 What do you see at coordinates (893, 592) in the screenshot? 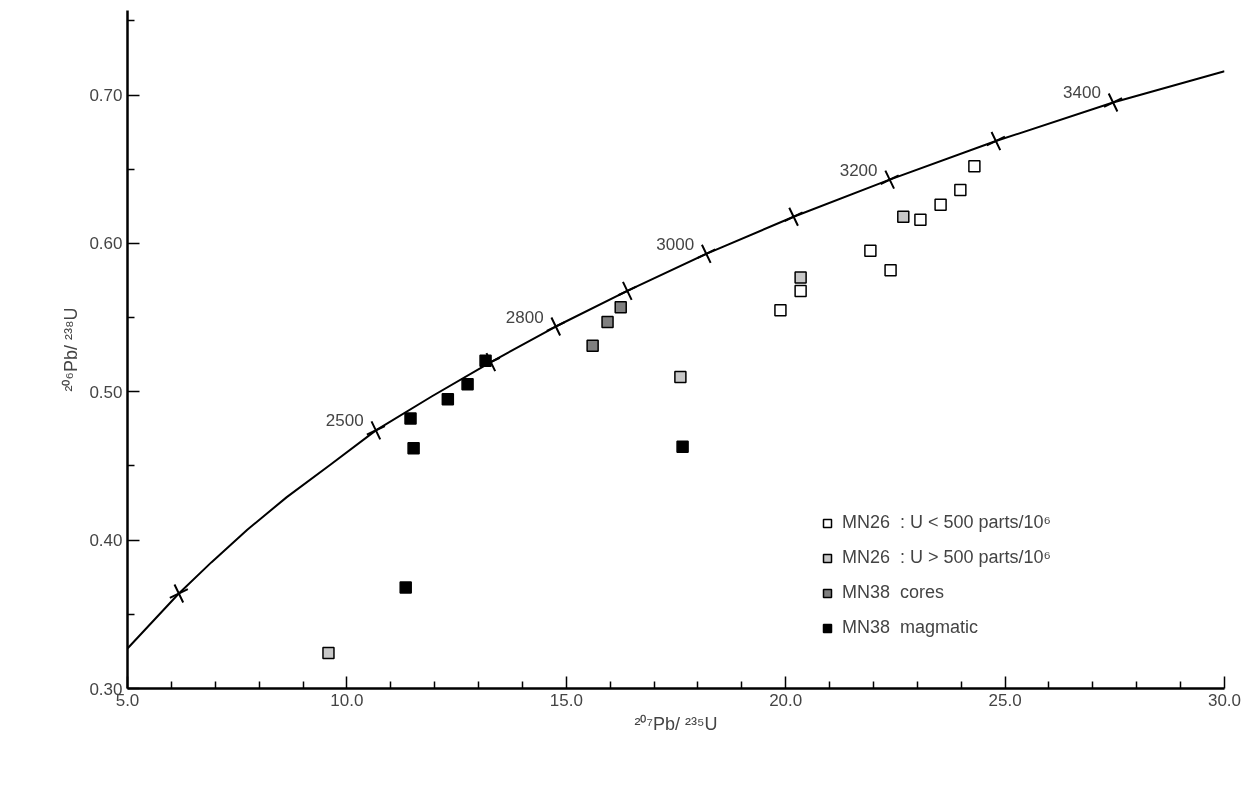
I see `legend-label: MN38 cores` at bounding box center [893, 592].